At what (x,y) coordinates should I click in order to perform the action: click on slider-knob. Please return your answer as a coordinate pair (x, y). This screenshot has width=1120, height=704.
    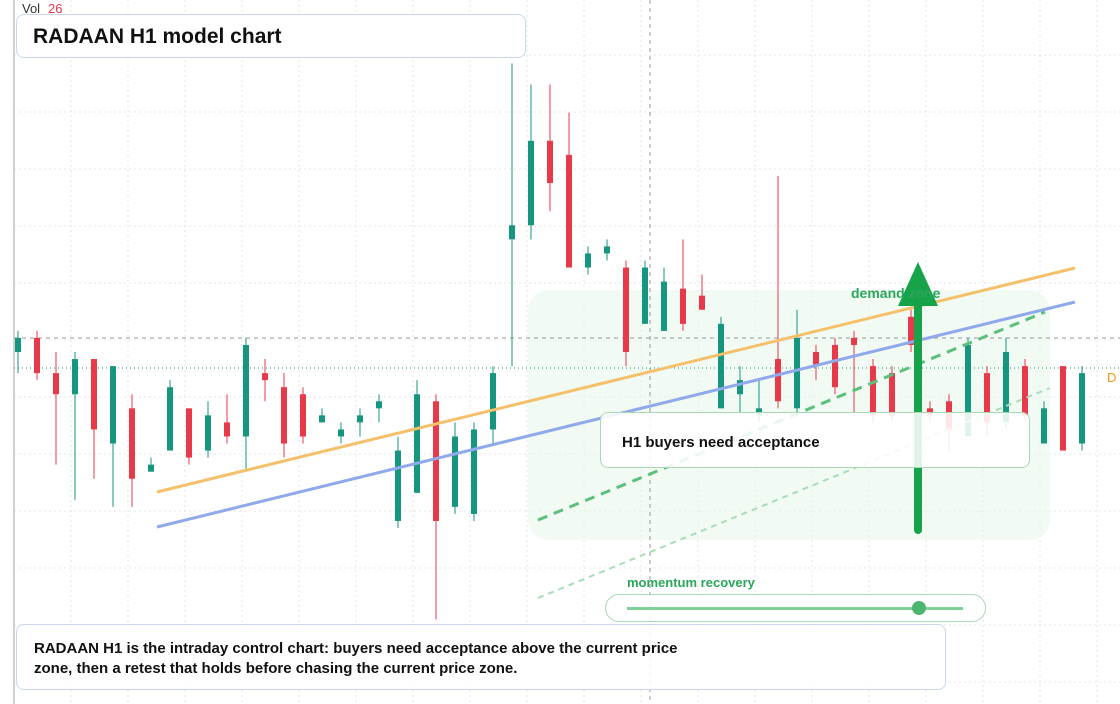
    Looking at the image, I should click on (919, 608).